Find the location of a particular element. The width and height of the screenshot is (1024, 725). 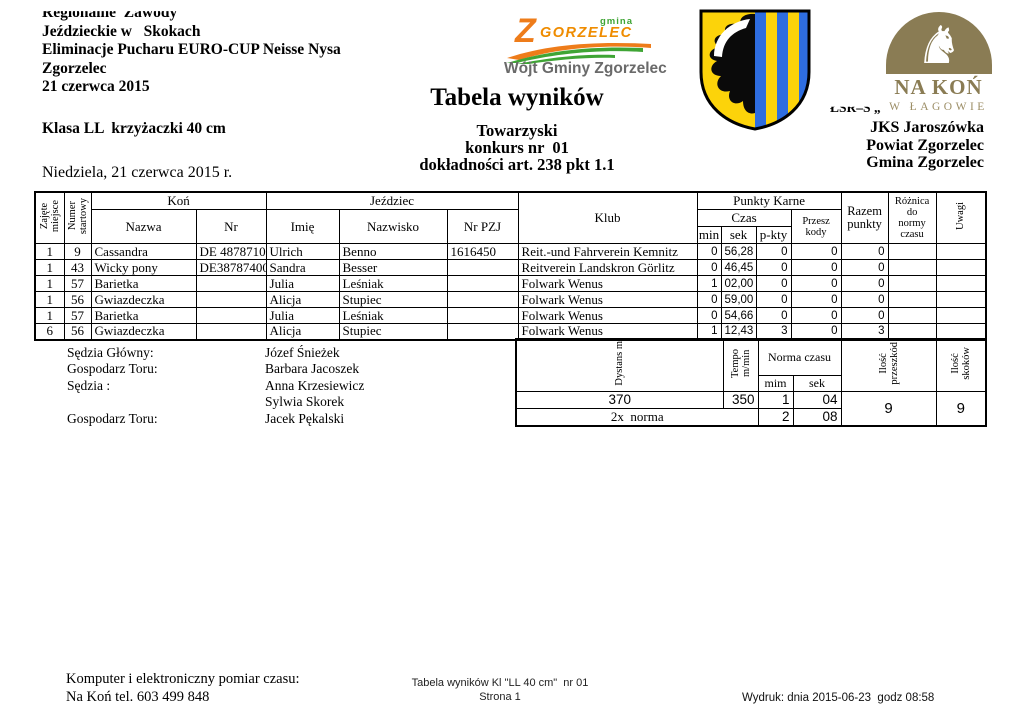

col-sek: sek is located at coordinates (738, 235).